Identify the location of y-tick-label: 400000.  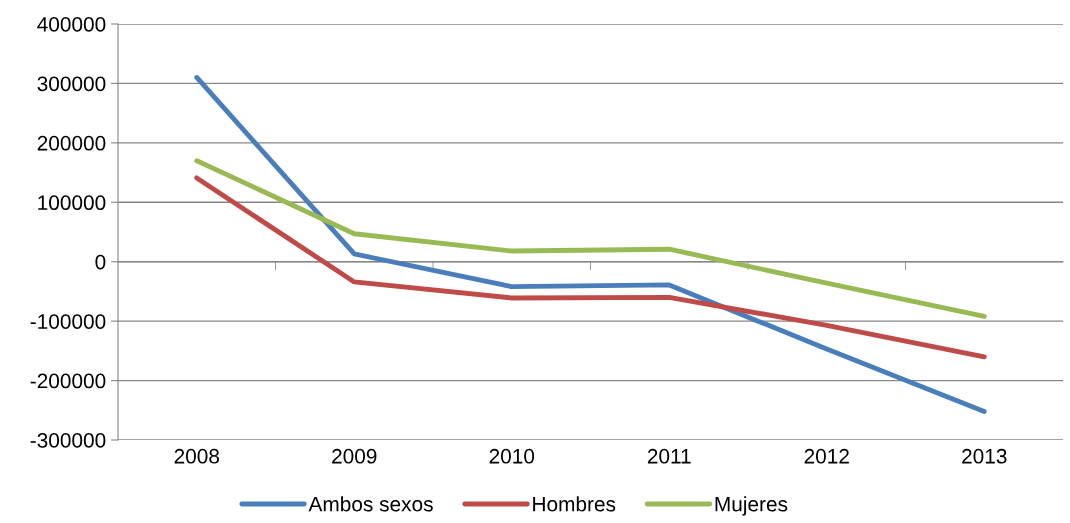
(71, 24).